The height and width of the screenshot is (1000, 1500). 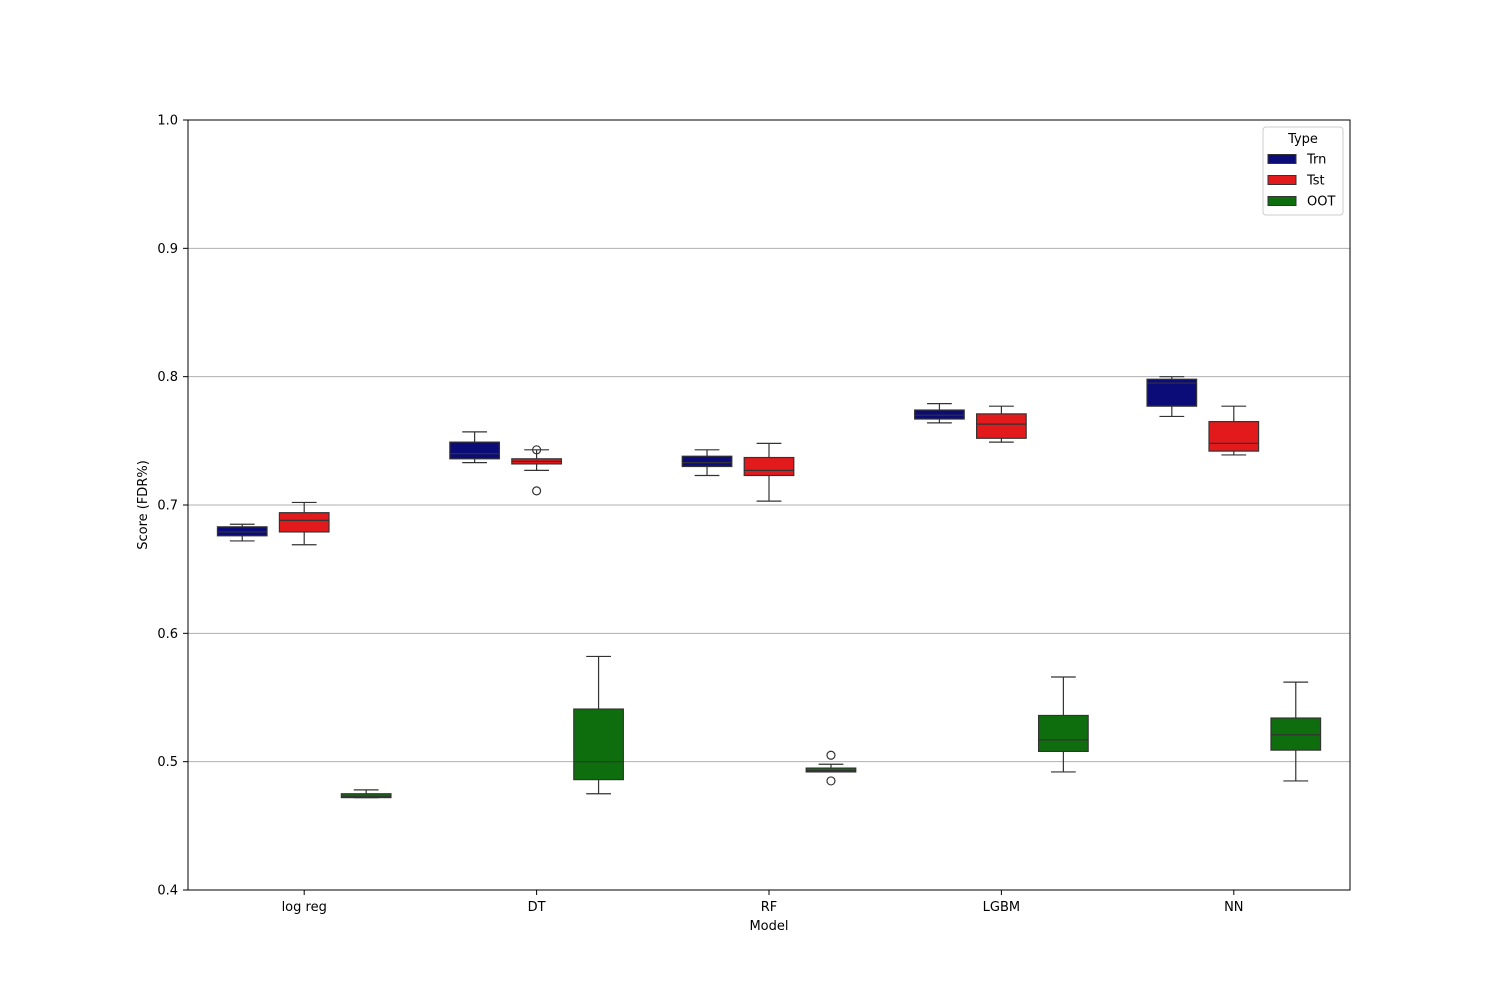 What do you see at coordinates (304, 907) in the screenshot?
I see `x-tick-label: log reg` at bounding box center [304, 907].